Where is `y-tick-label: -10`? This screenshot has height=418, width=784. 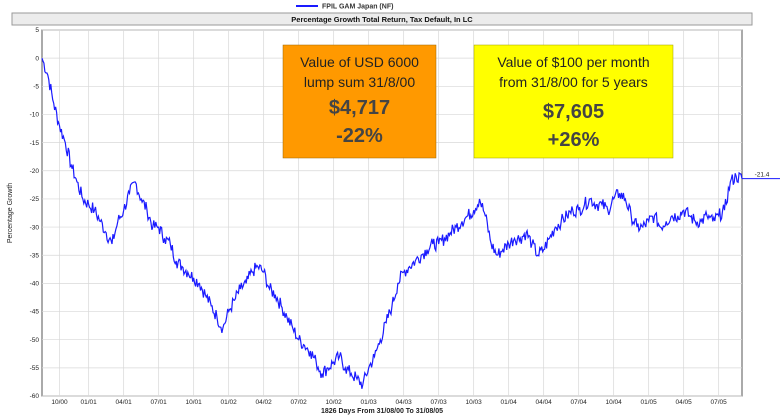 y-tick-label: -10 is located at coordinates (35, 115).